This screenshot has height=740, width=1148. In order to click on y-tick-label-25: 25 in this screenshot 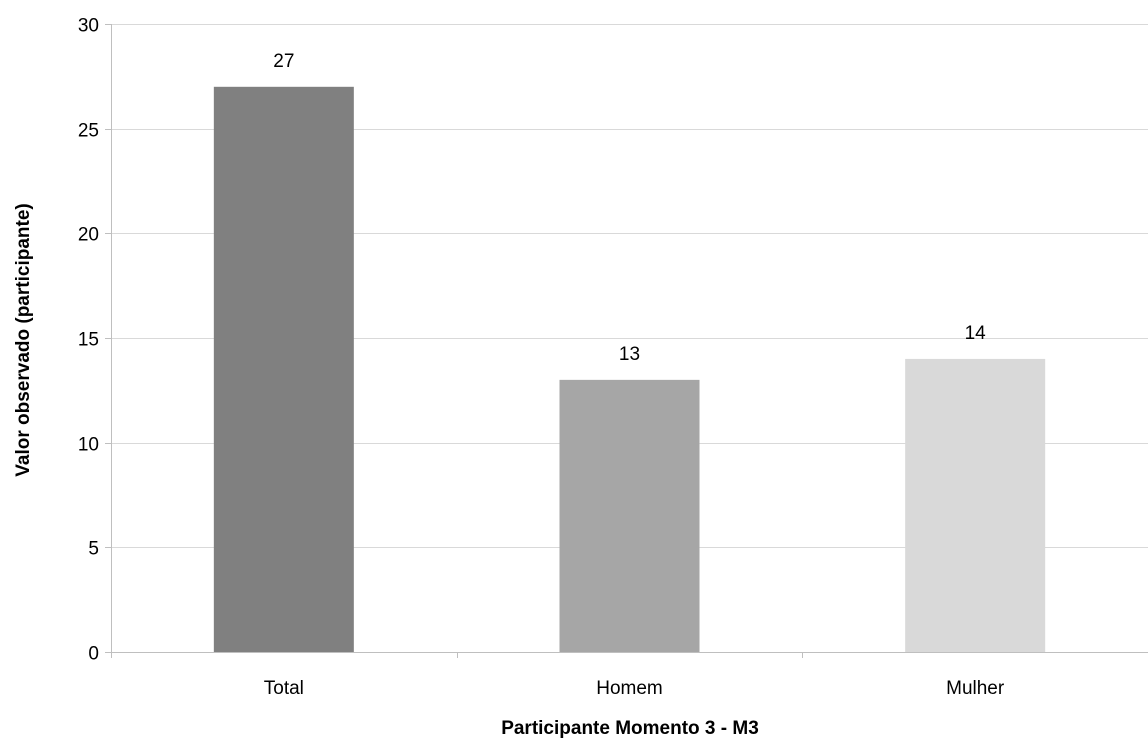, I will do `click(88, 131)`.